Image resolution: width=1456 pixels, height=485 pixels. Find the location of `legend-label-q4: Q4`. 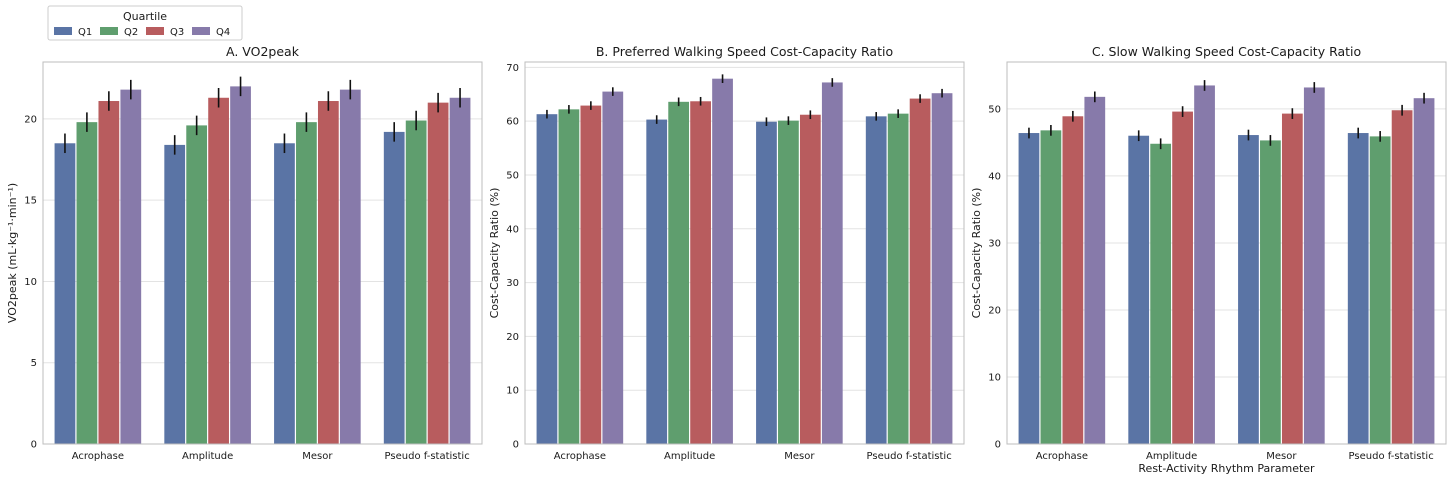

legend-label-q4: Q4 is located at coordinates (223, 32).